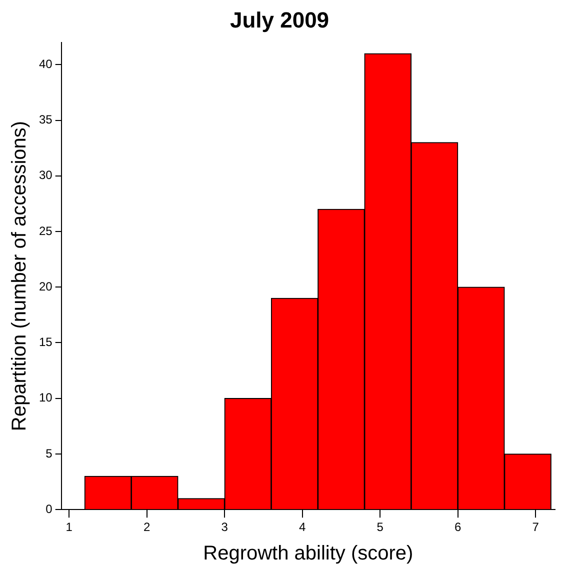 This screenshot has height=574, width=565. Describe the element at coordinates (49, 509) in the screenshot. I see `y-tick-label: 0` at that location.